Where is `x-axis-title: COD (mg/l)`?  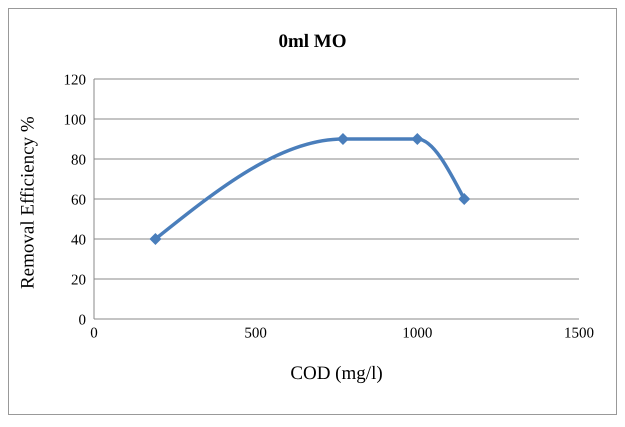
x-axis-title: COD (mg/l) is located at coordinates (336, 373).